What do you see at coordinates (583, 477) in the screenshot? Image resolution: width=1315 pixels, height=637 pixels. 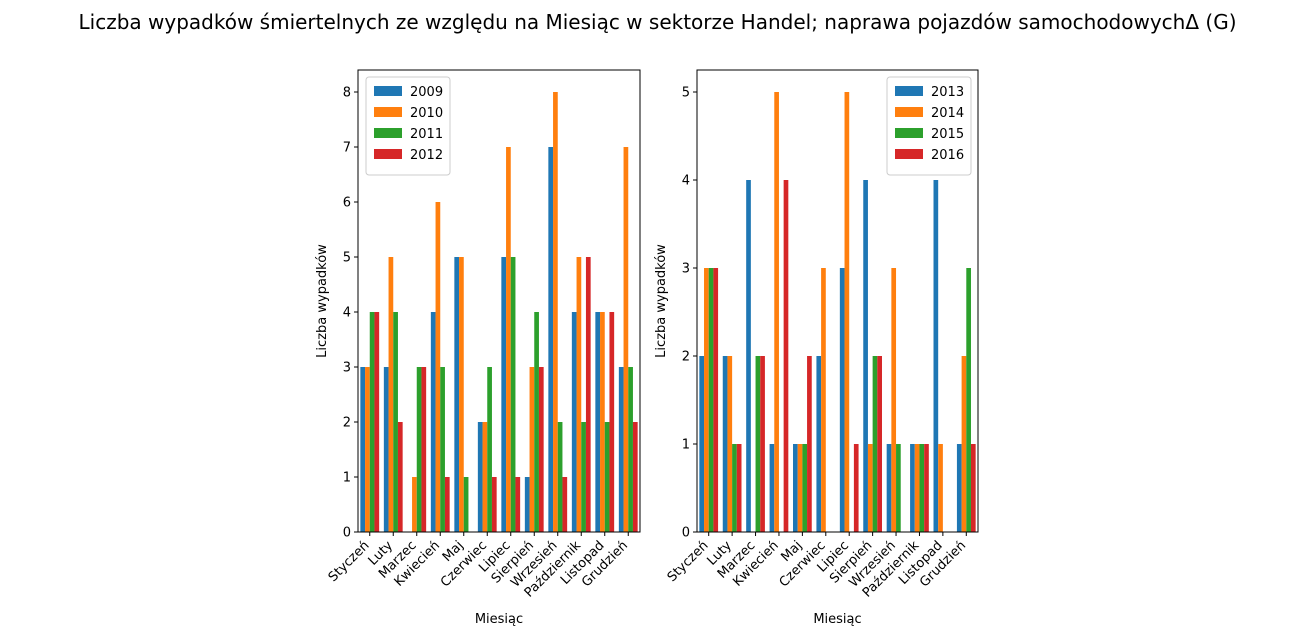 I see `bar-2011-Październik` at bounding box center [583, 477].